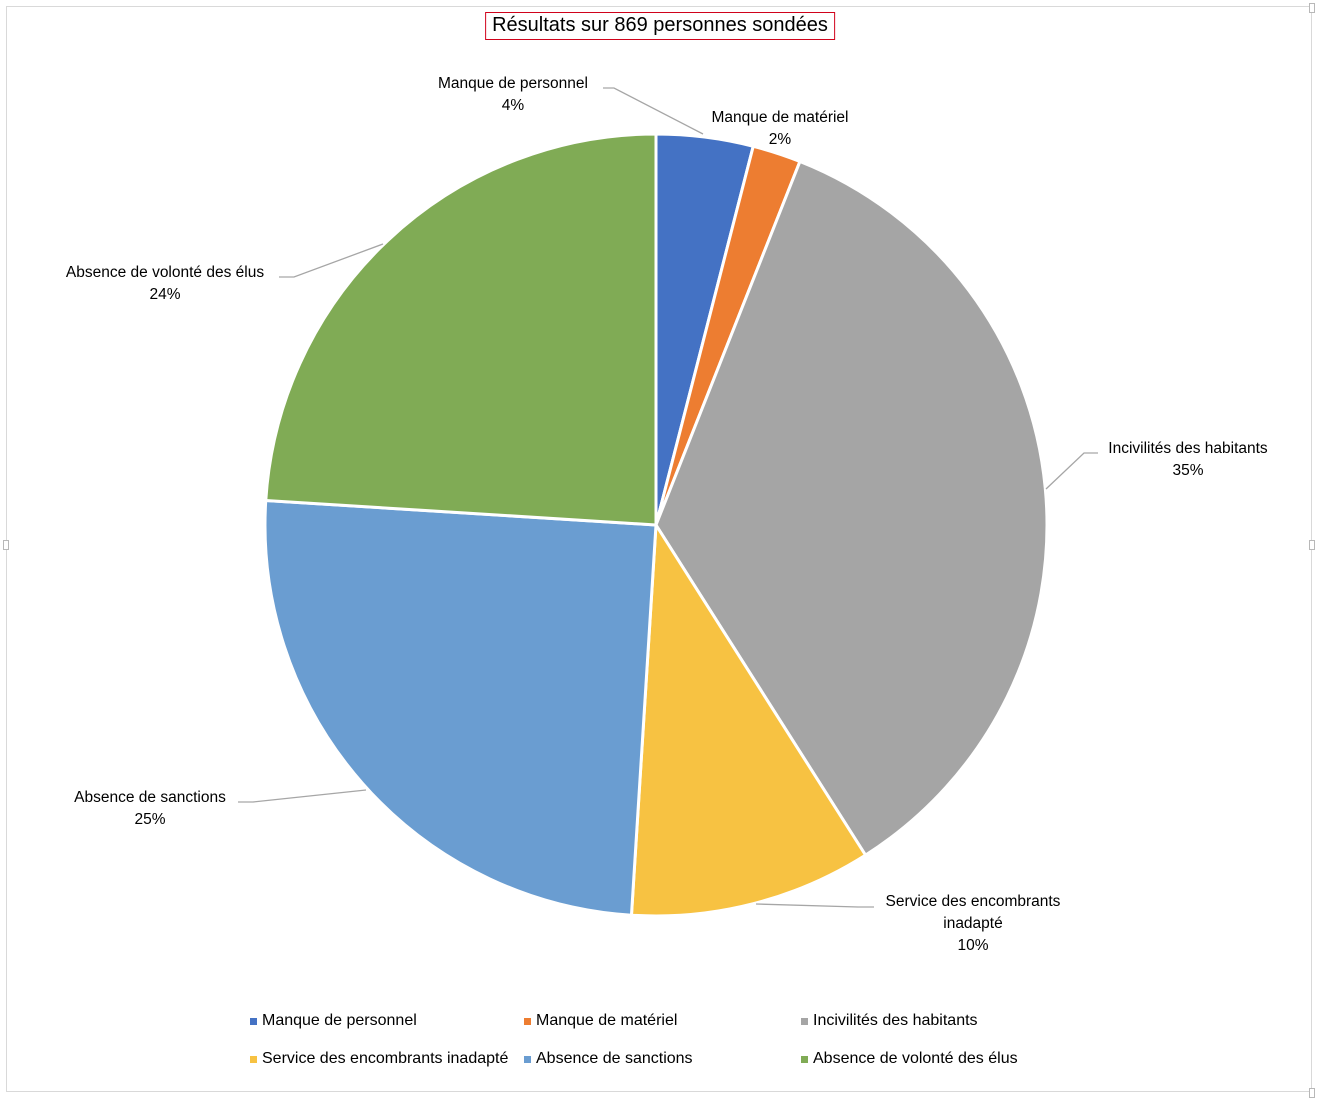  I want to click on legend-item-service-des-encombrants-inadapte: Service des encombrants inadapté, so click(379, 1059).